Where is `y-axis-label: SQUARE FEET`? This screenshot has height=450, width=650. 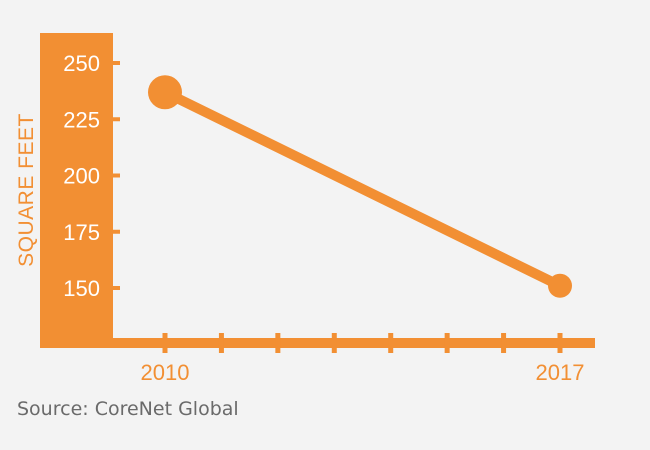 y-axis-label: SQUARE FEET is located at coordinates (26, 190).